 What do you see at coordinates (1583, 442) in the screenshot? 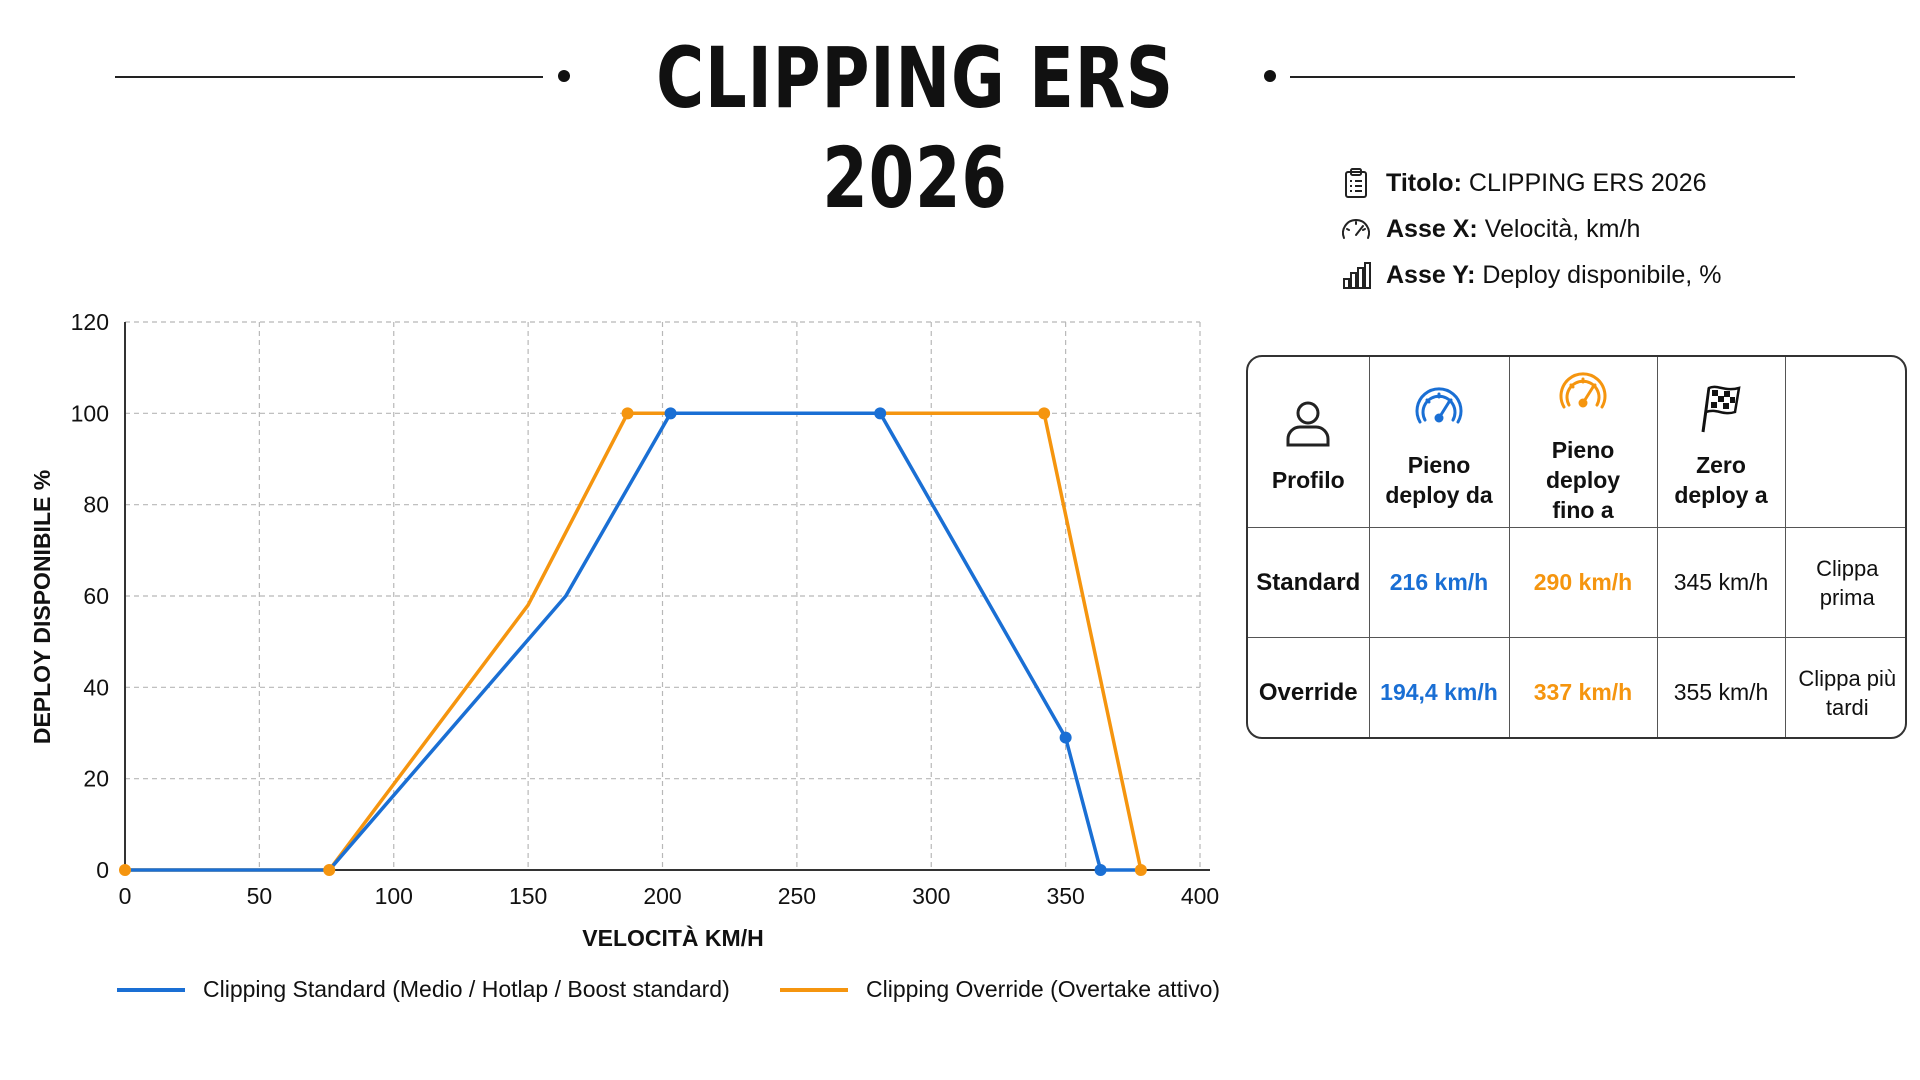
I see `header-full-to: Pieno deploy fino a` at bounding box center [1583, 442].